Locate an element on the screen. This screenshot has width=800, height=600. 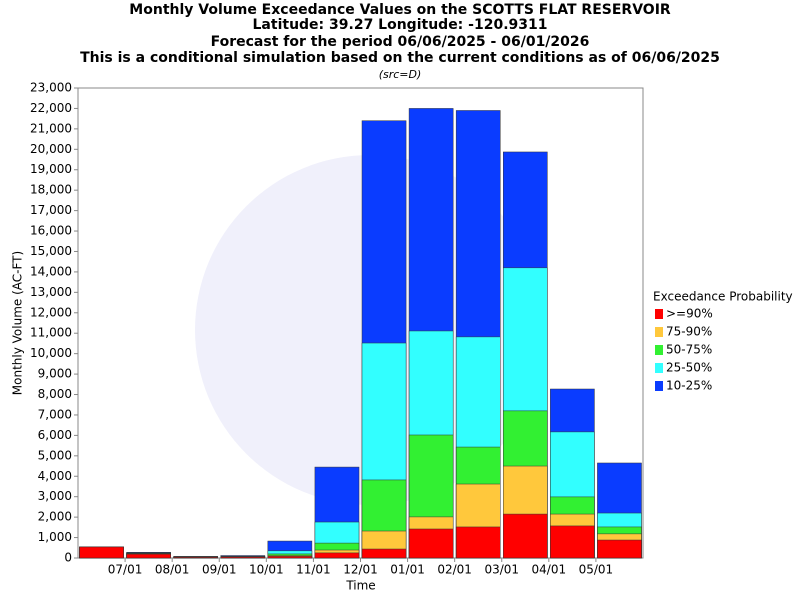
y-tick-label: 0 is located at coordinates (68, 558).